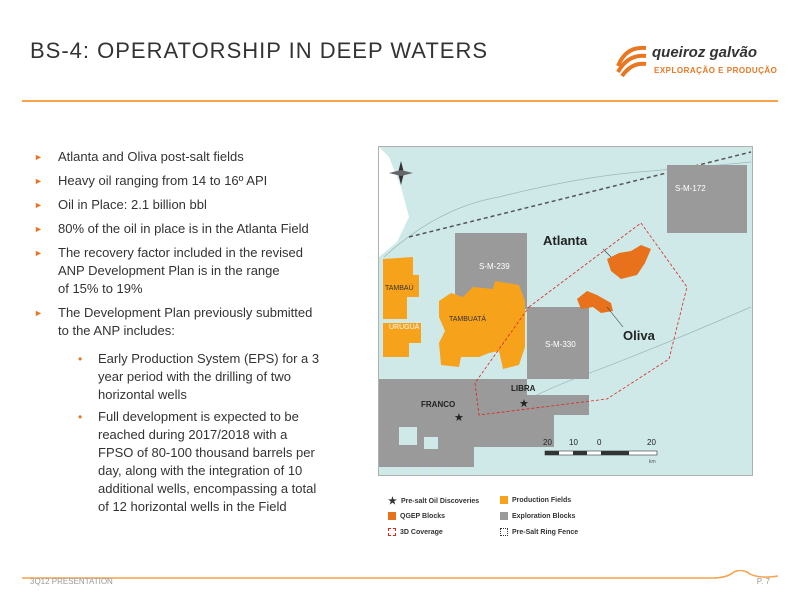  I want to click on star-franco-icon: ★, so click(459, 418).